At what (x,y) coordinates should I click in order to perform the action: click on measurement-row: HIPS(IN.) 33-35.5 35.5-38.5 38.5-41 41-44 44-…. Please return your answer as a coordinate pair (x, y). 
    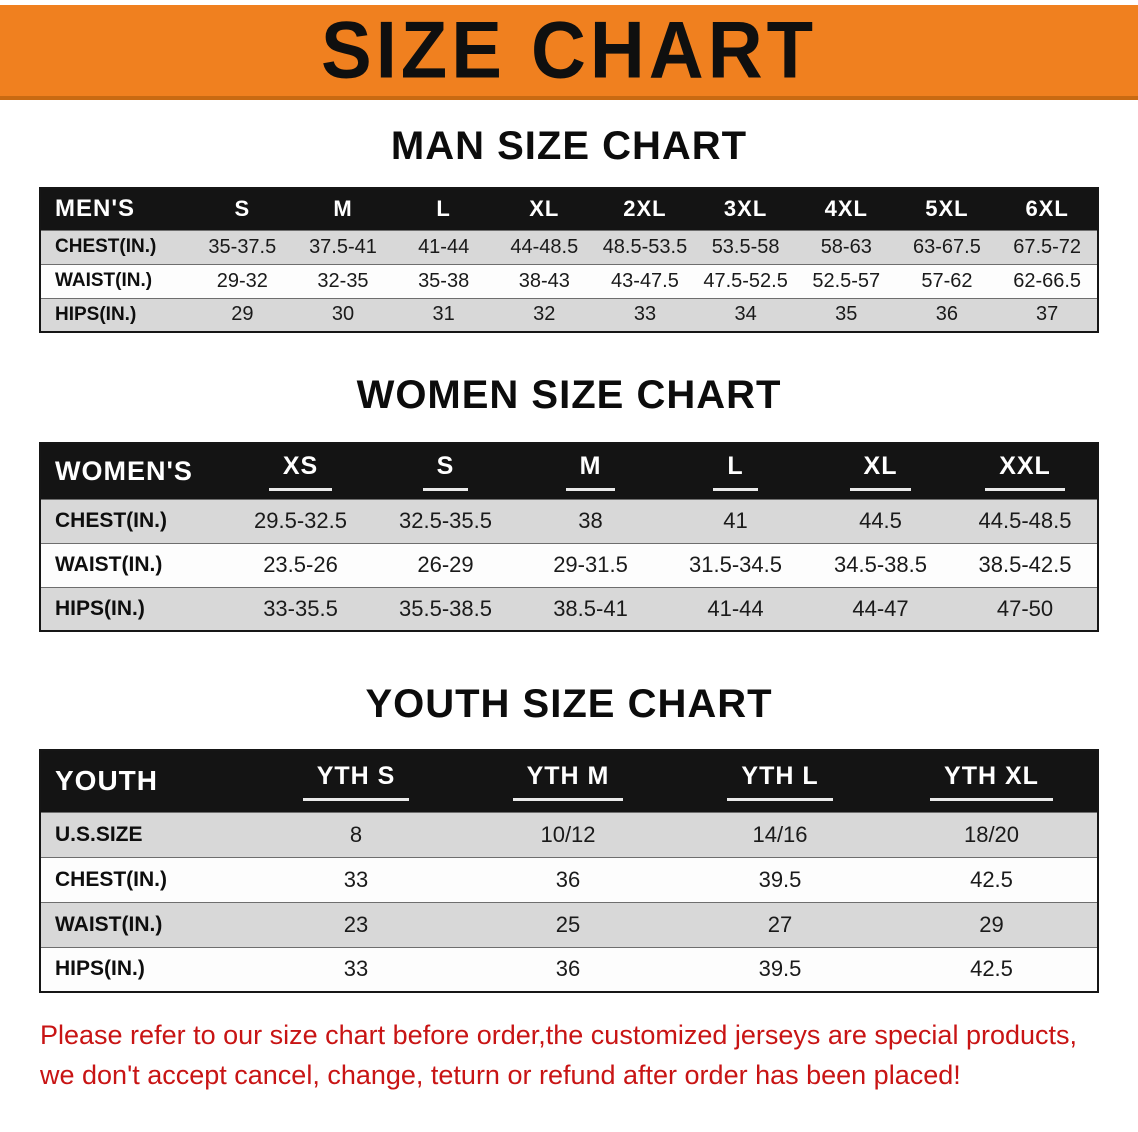
    Looking at the image, I should click on (569, 608).